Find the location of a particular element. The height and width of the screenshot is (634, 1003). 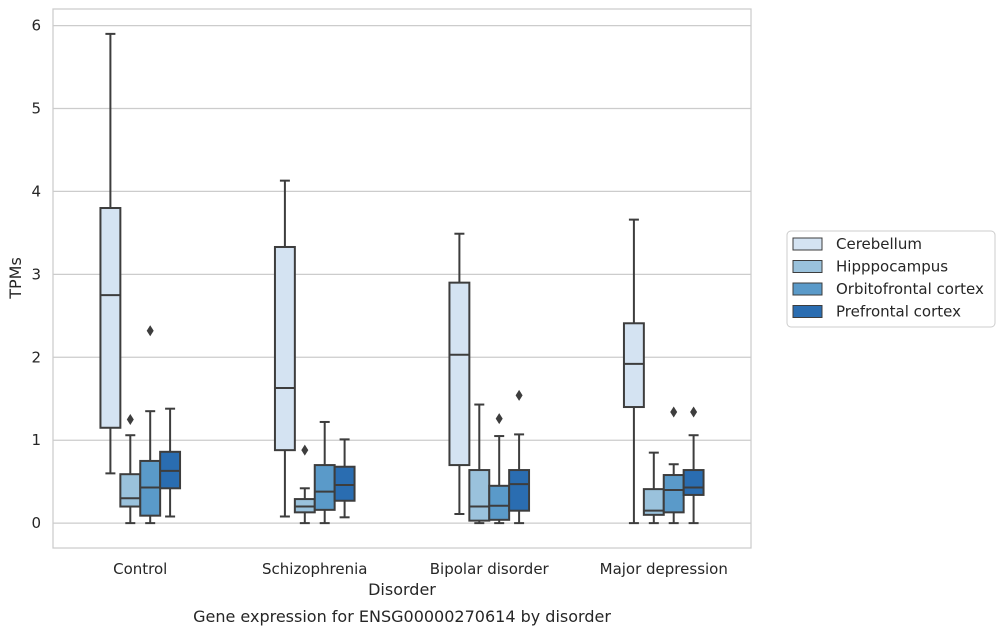

box-prefrontal-cortex-control is located at coordinates (170, 462).